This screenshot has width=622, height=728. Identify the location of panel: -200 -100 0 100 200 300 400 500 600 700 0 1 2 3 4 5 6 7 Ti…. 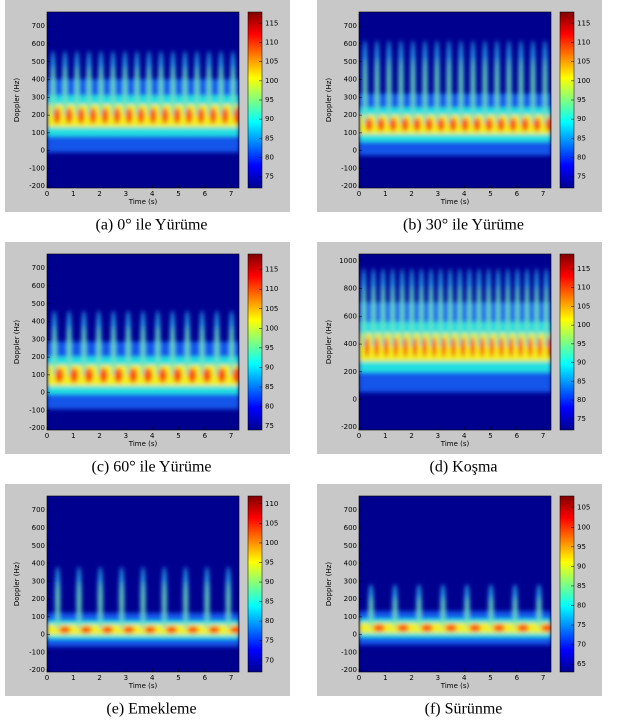
(147, 359).